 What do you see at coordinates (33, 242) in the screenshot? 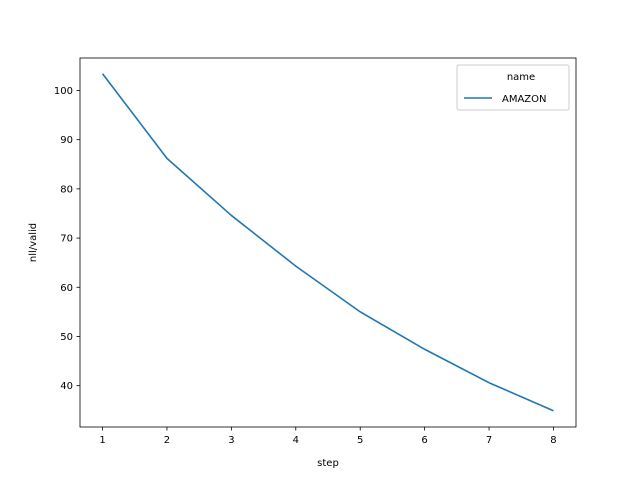
I see `y-axis-label: nll/valid` at bounding box center [33, 242].